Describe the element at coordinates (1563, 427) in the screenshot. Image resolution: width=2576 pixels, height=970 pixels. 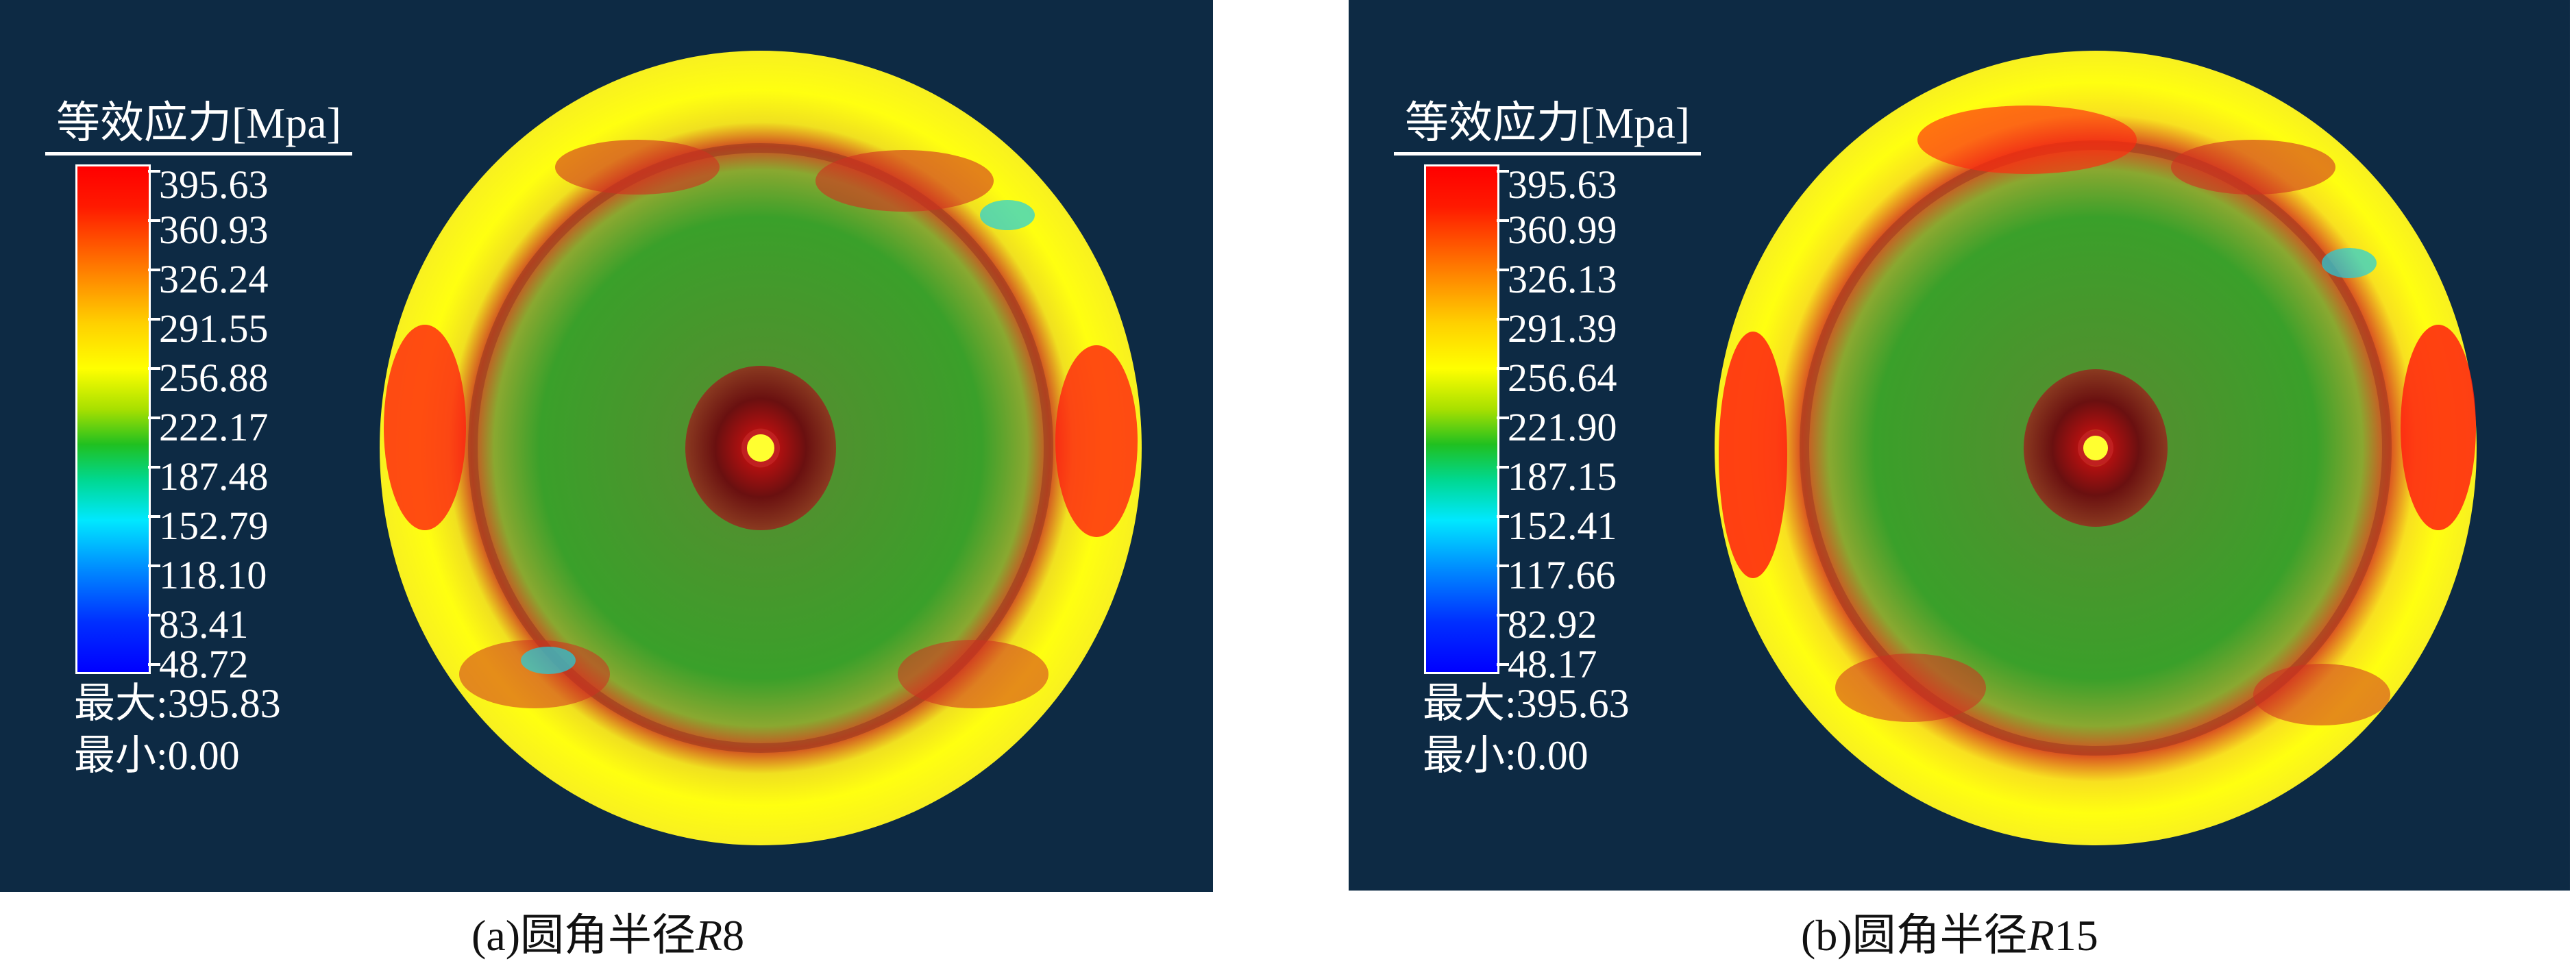
I see `tick-label: 221.90` at that location.